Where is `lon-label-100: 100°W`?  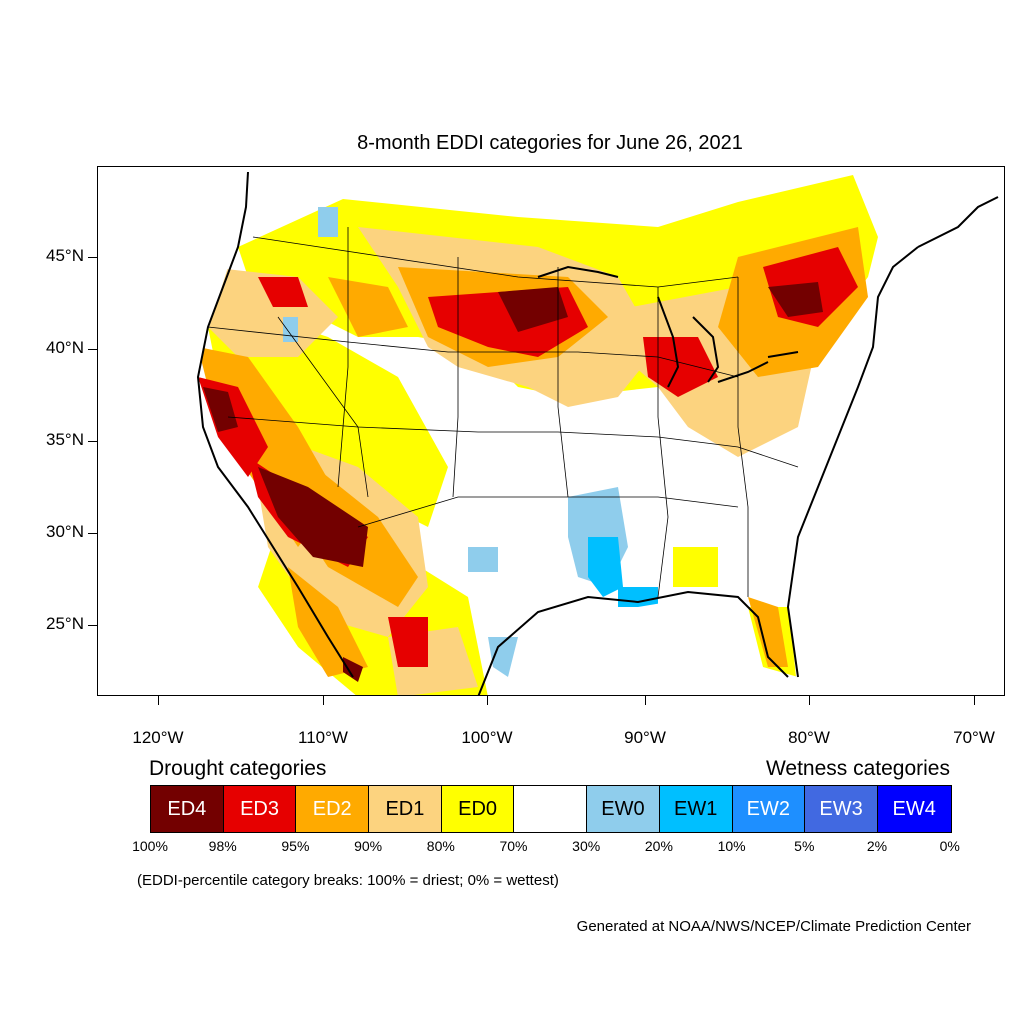
lon-label-100: 100°W is located at coordinates (487, 737).